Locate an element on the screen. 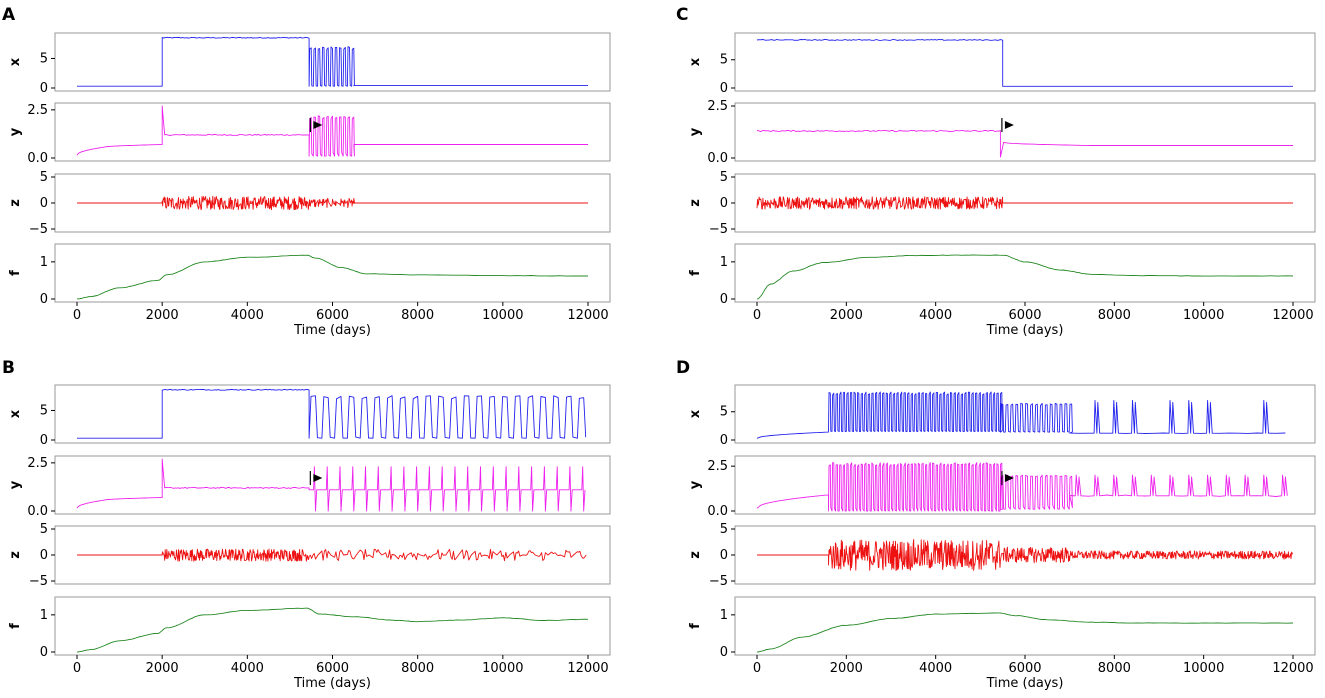 The width and height of the screenshot is (1325, 698). panel-letter: A is located at coordinates (9, 15).